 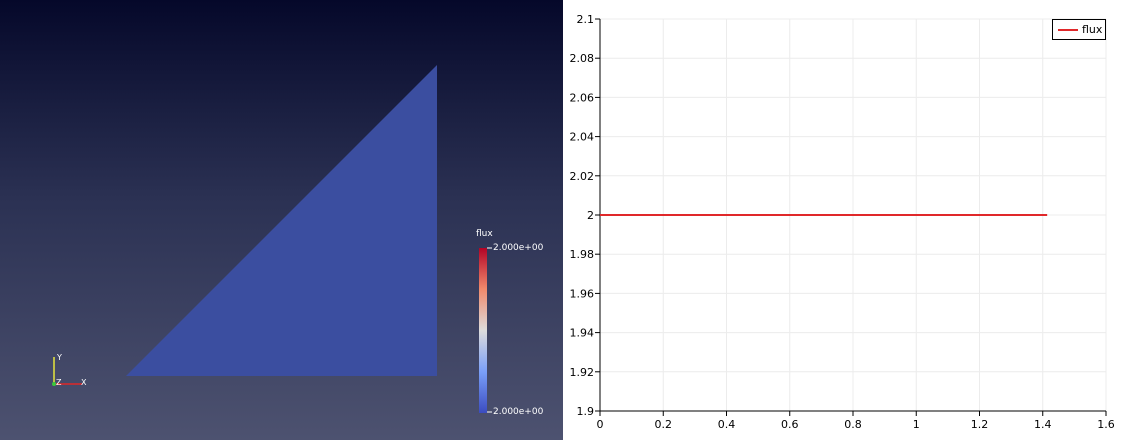 I want to click on y-tick-label: 2.06, so click(x=582, y=97).